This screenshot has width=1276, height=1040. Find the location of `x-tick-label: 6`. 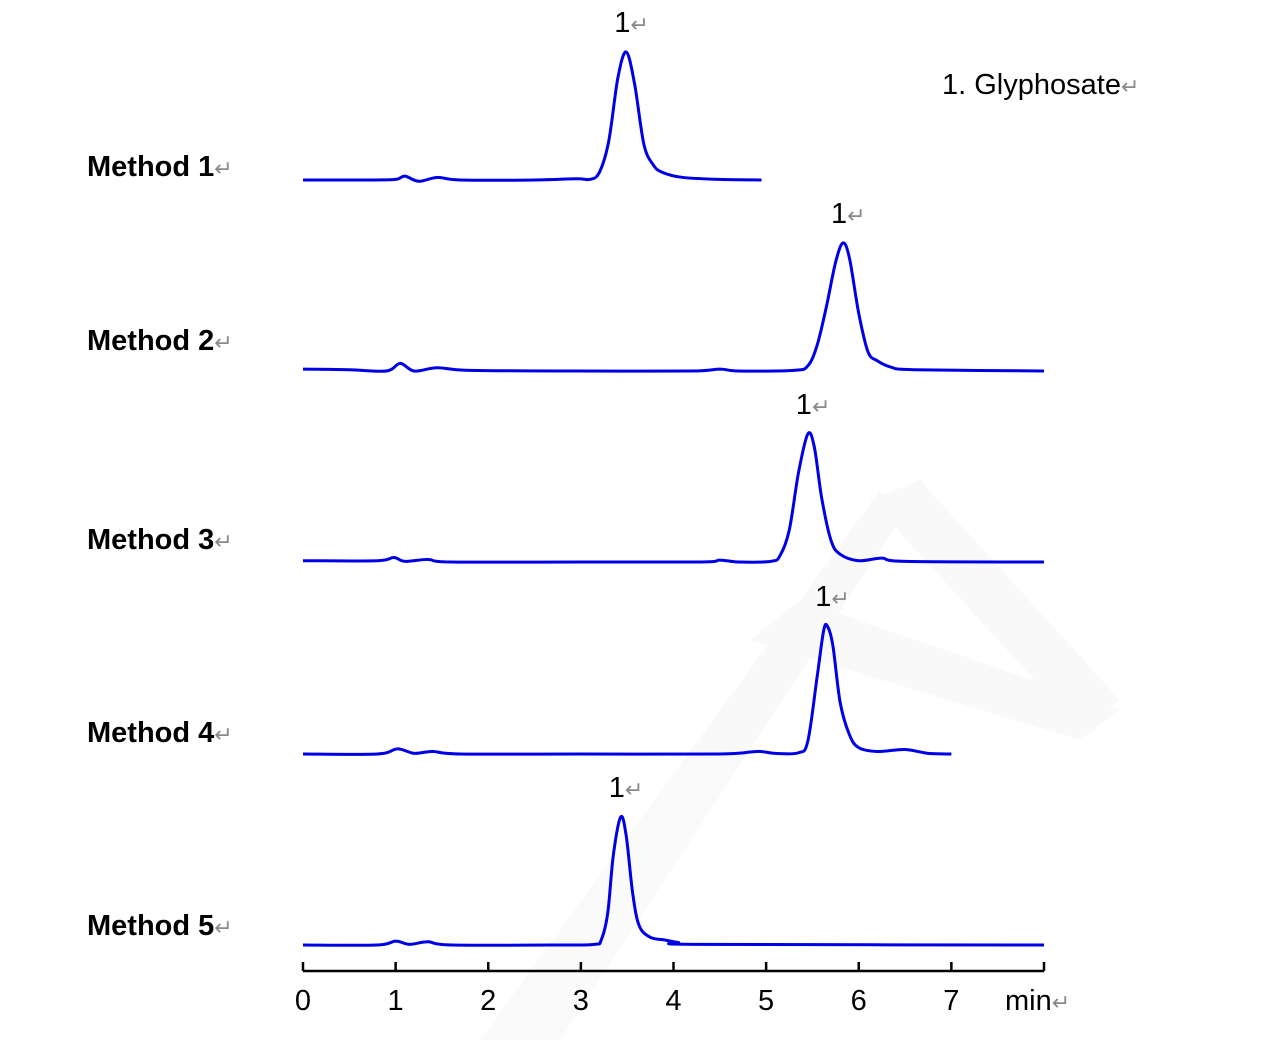

x-tick-label: 6 is located at coordinates (859, 1001).